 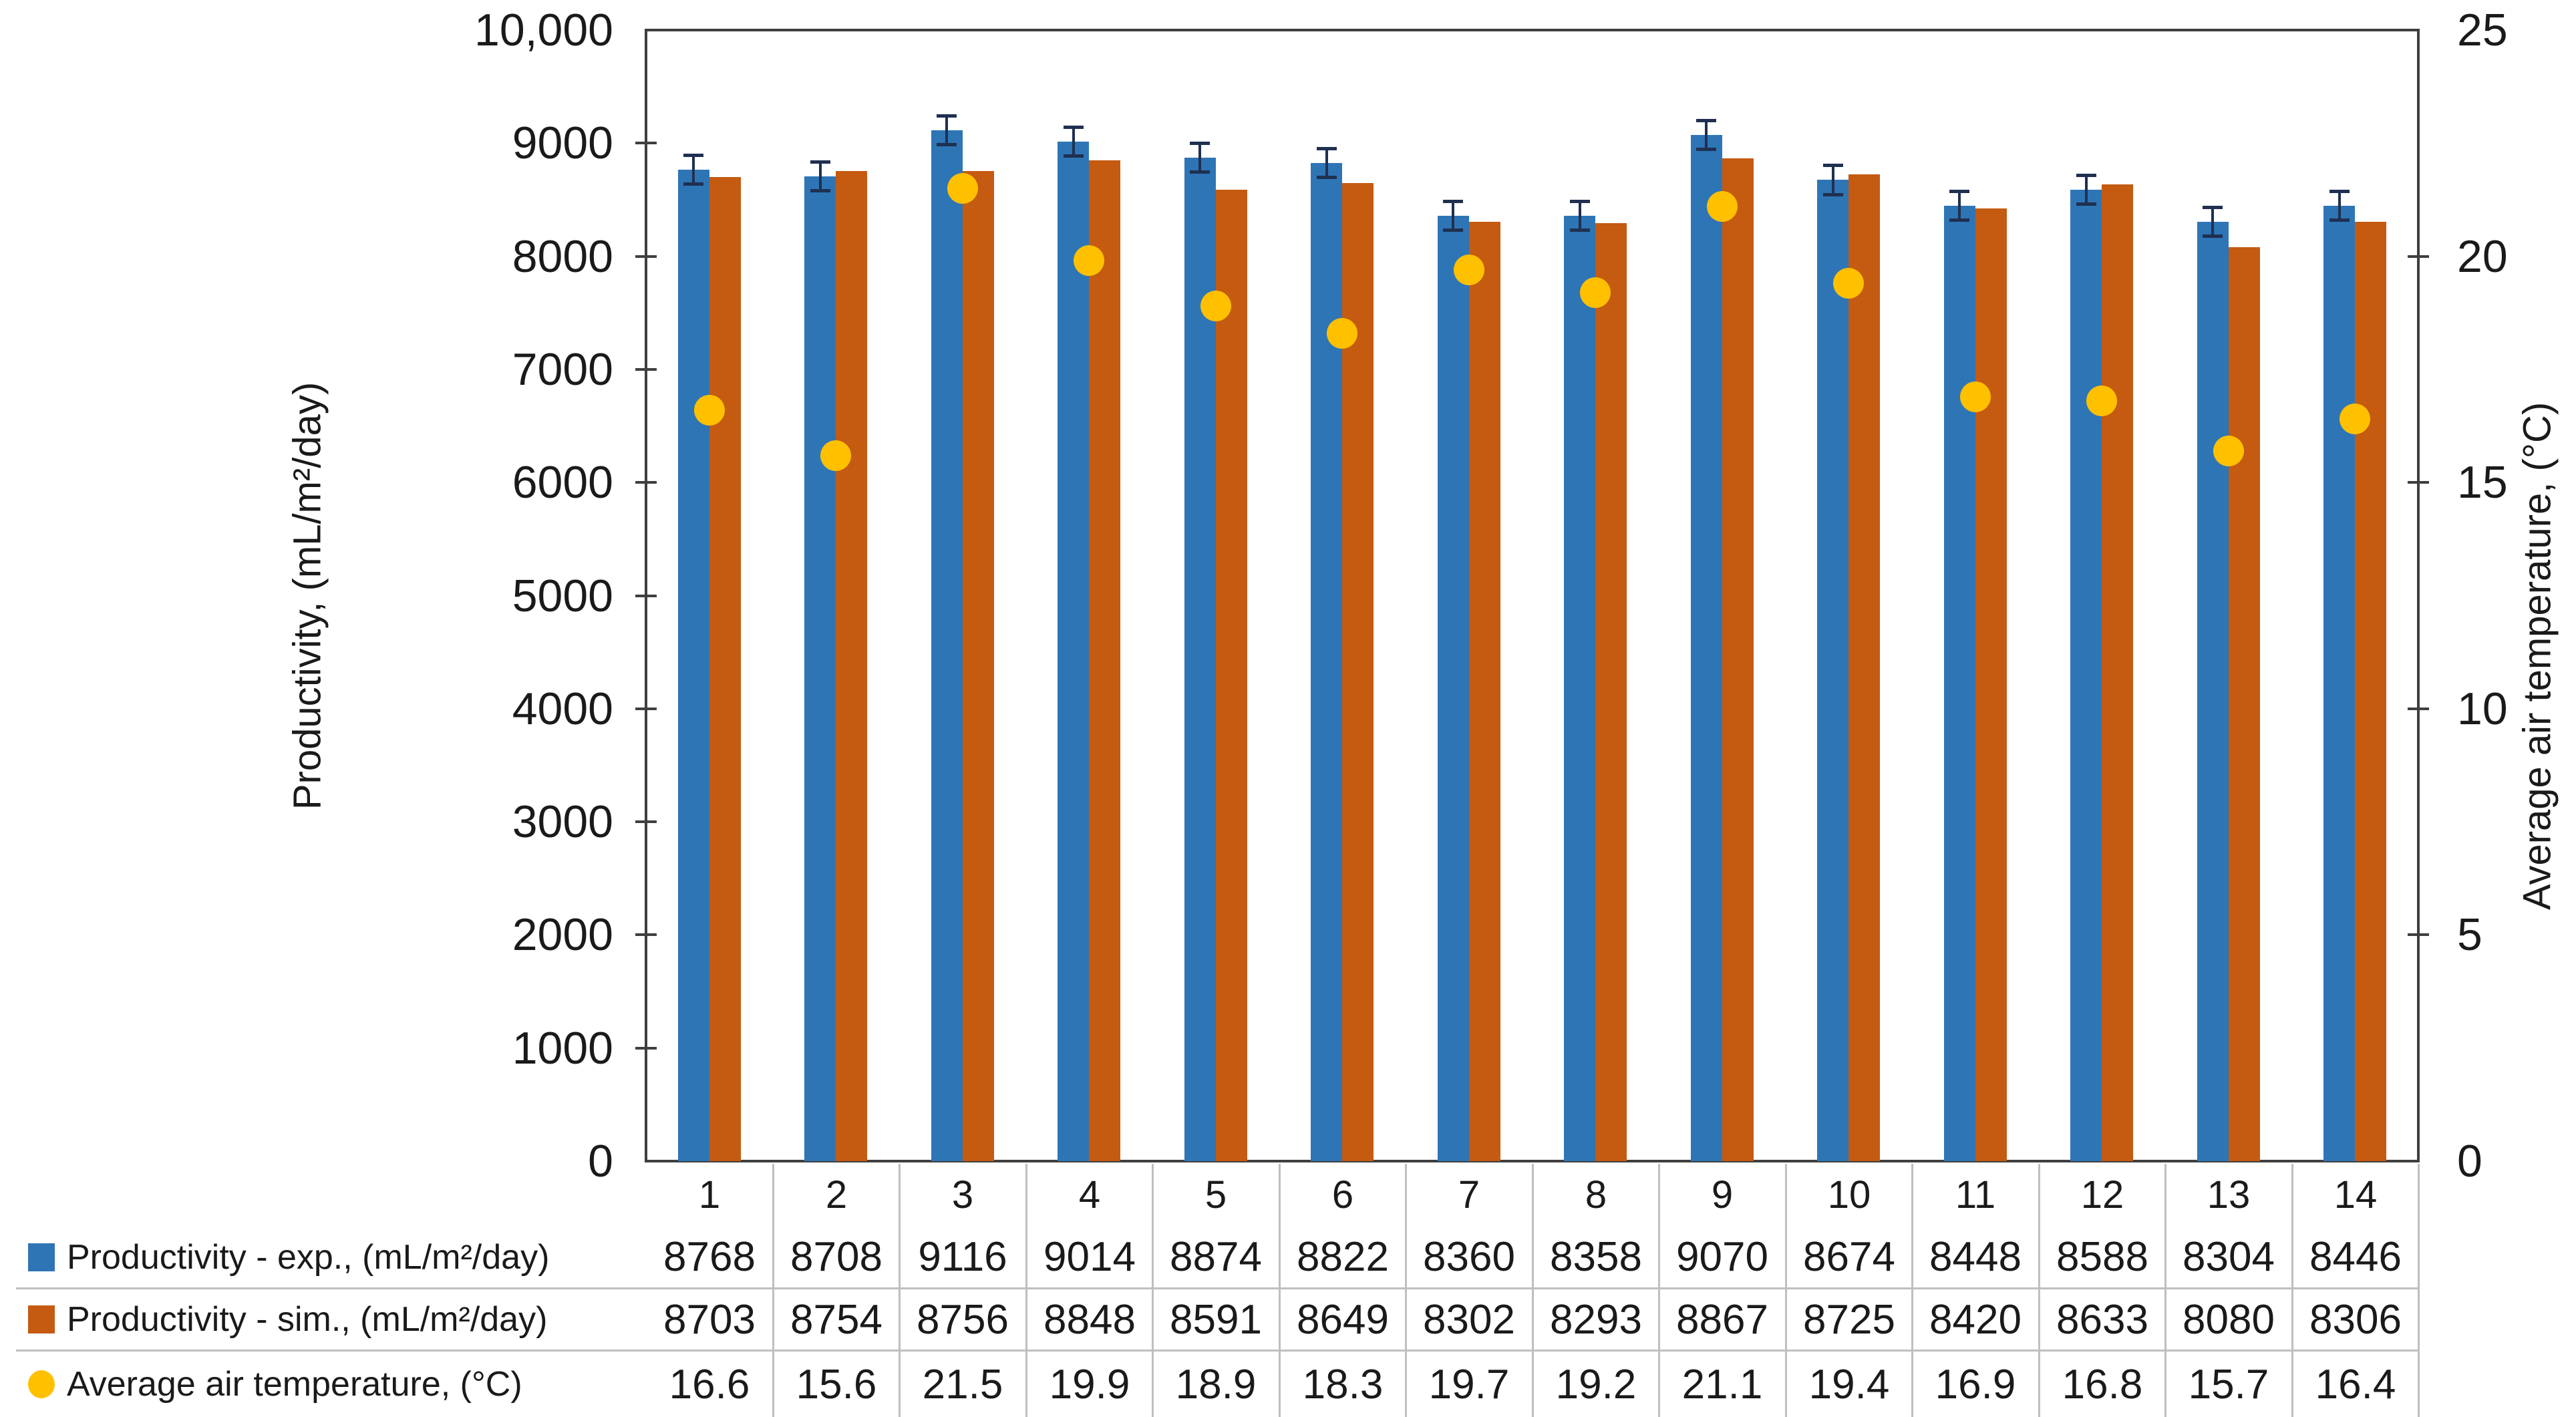 What do you see at coordinates (836, 1384) in the screenshot?
I see `table-value: 15.6` at bounding box center [836, 1384].